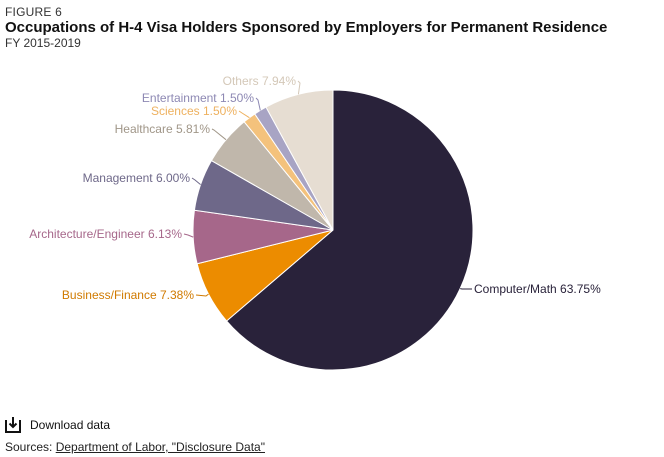  I want to click on slice-label: Management 6.00%, so click(137, 178).